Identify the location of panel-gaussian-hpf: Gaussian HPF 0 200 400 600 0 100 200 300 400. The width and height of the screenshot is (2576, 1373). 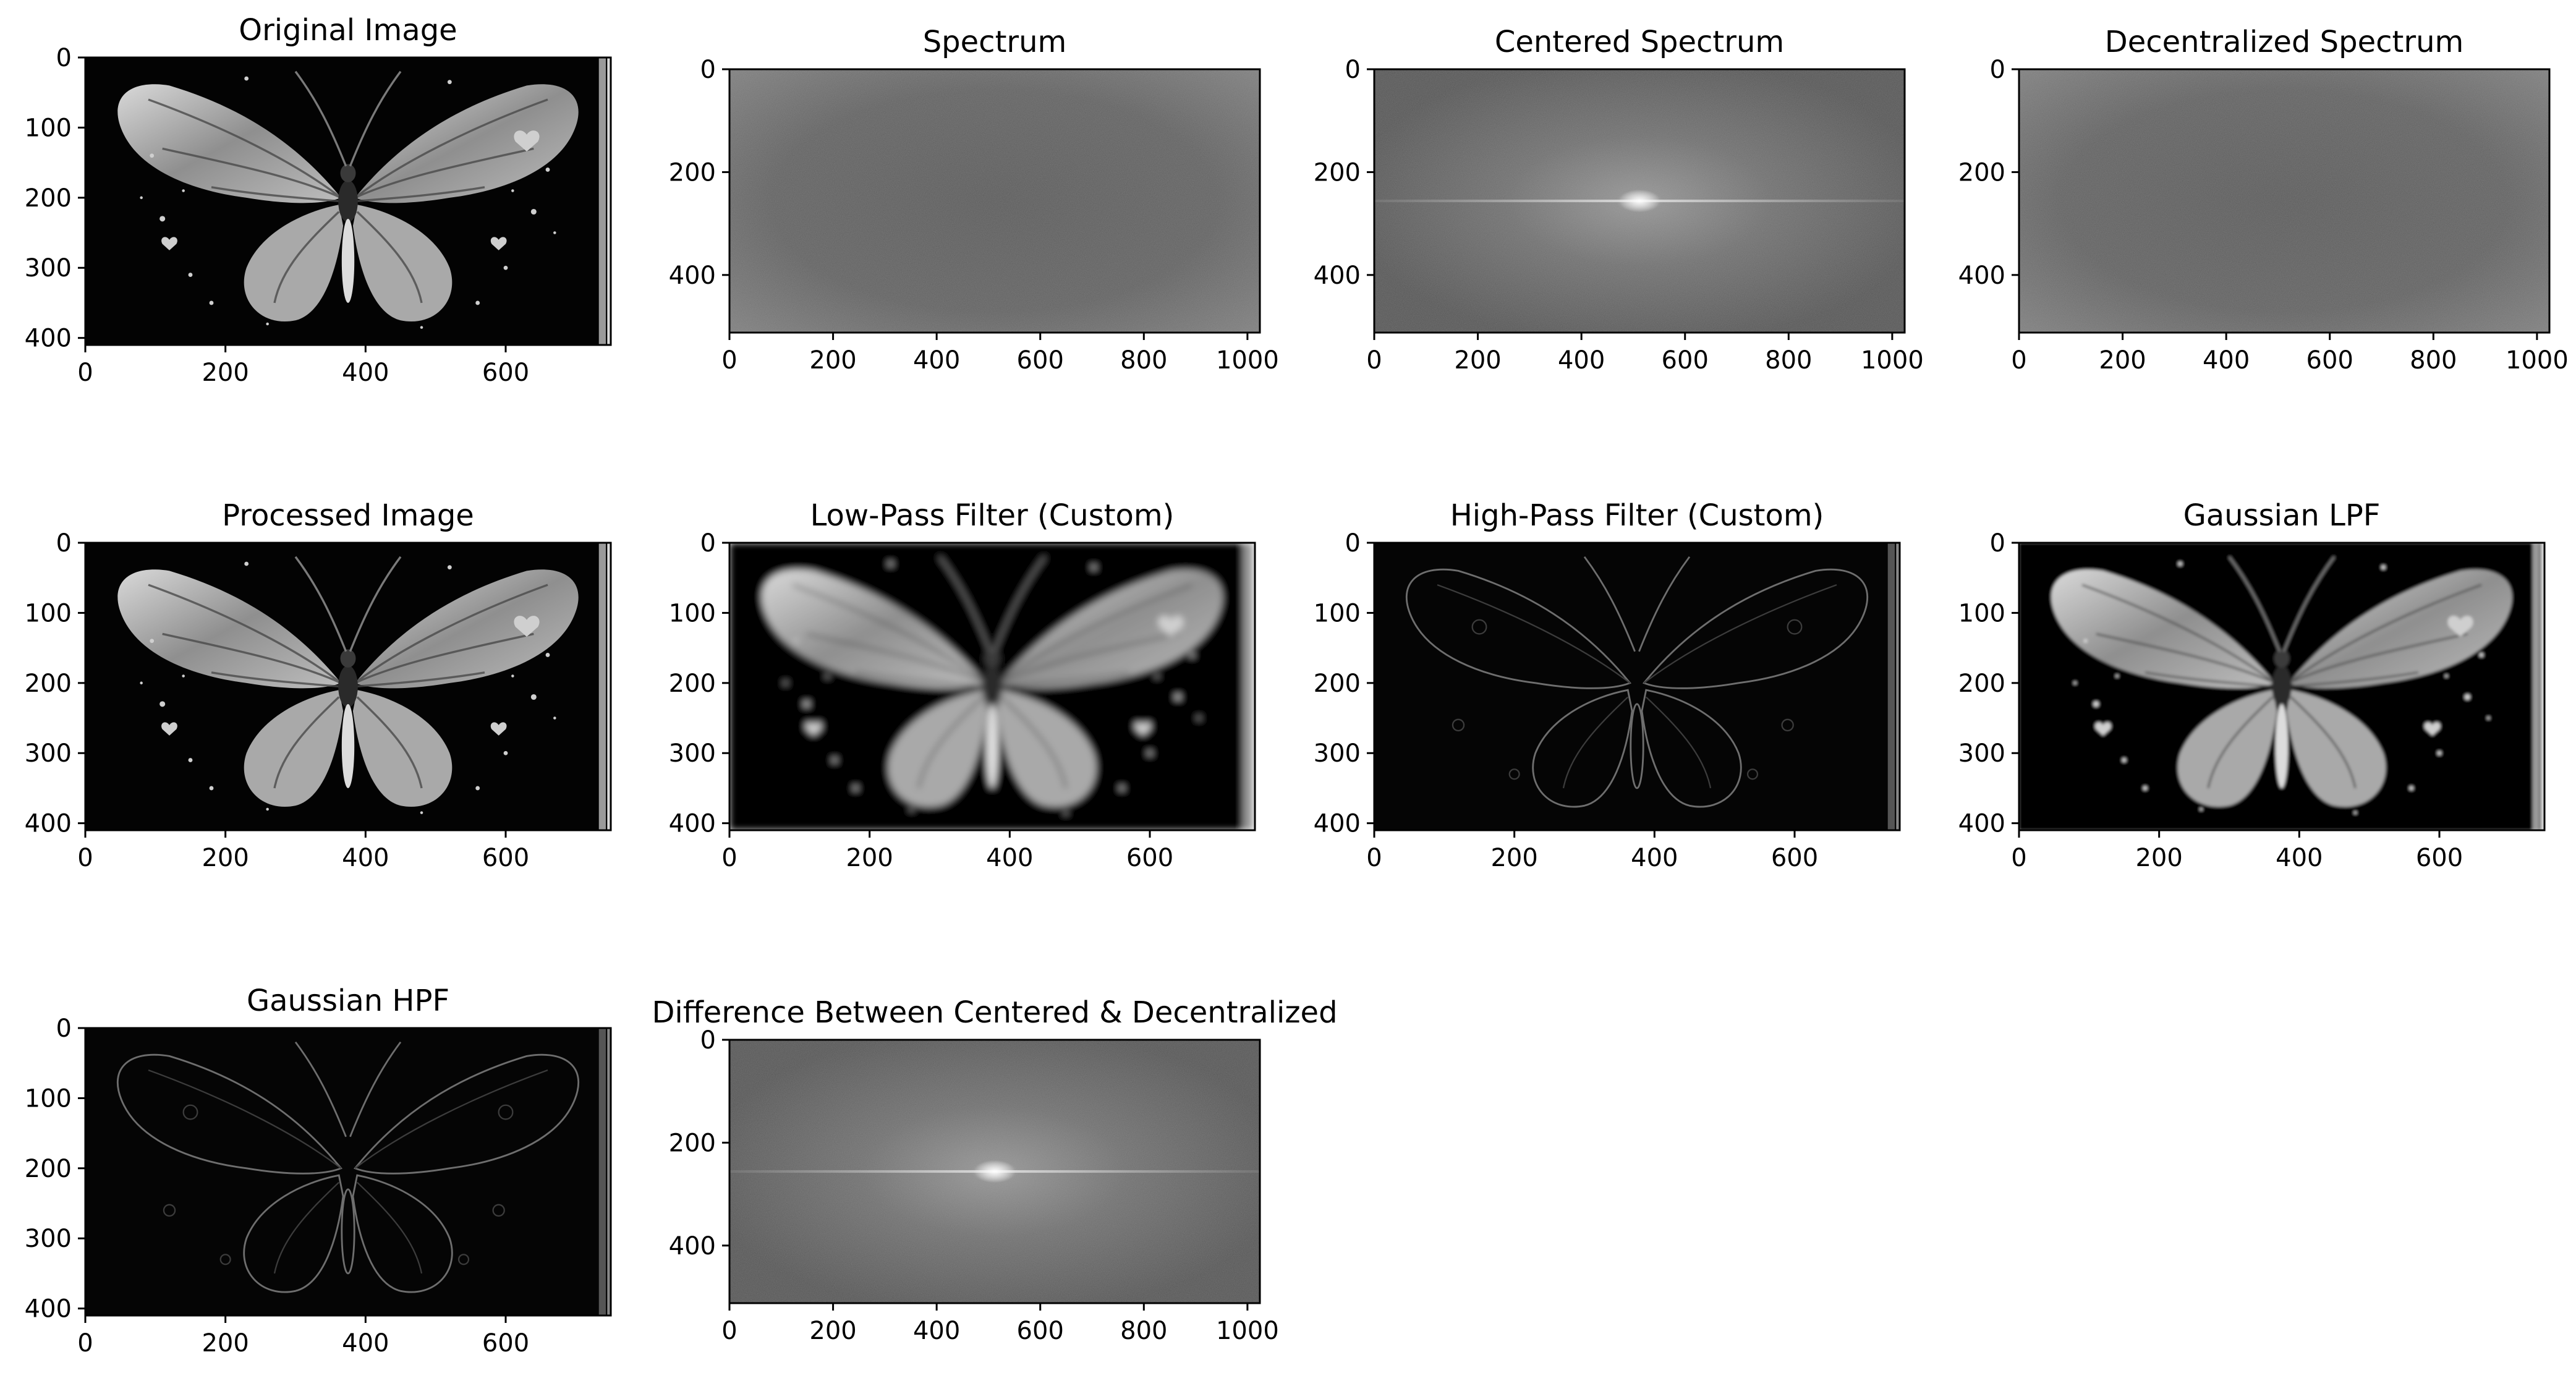
(318, 1171).